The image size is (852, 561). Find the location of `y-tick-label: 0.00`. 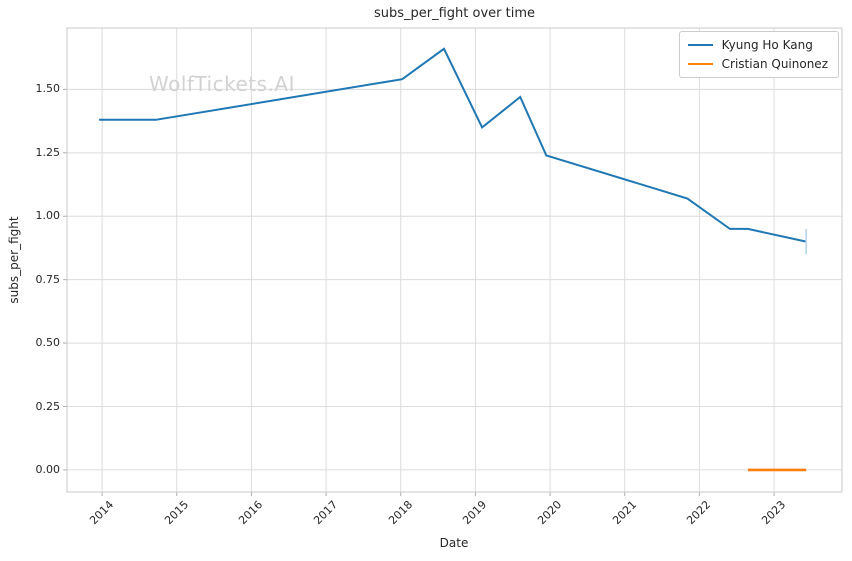

y-tick-label: 0.00 is located at coordinates (48, 469).